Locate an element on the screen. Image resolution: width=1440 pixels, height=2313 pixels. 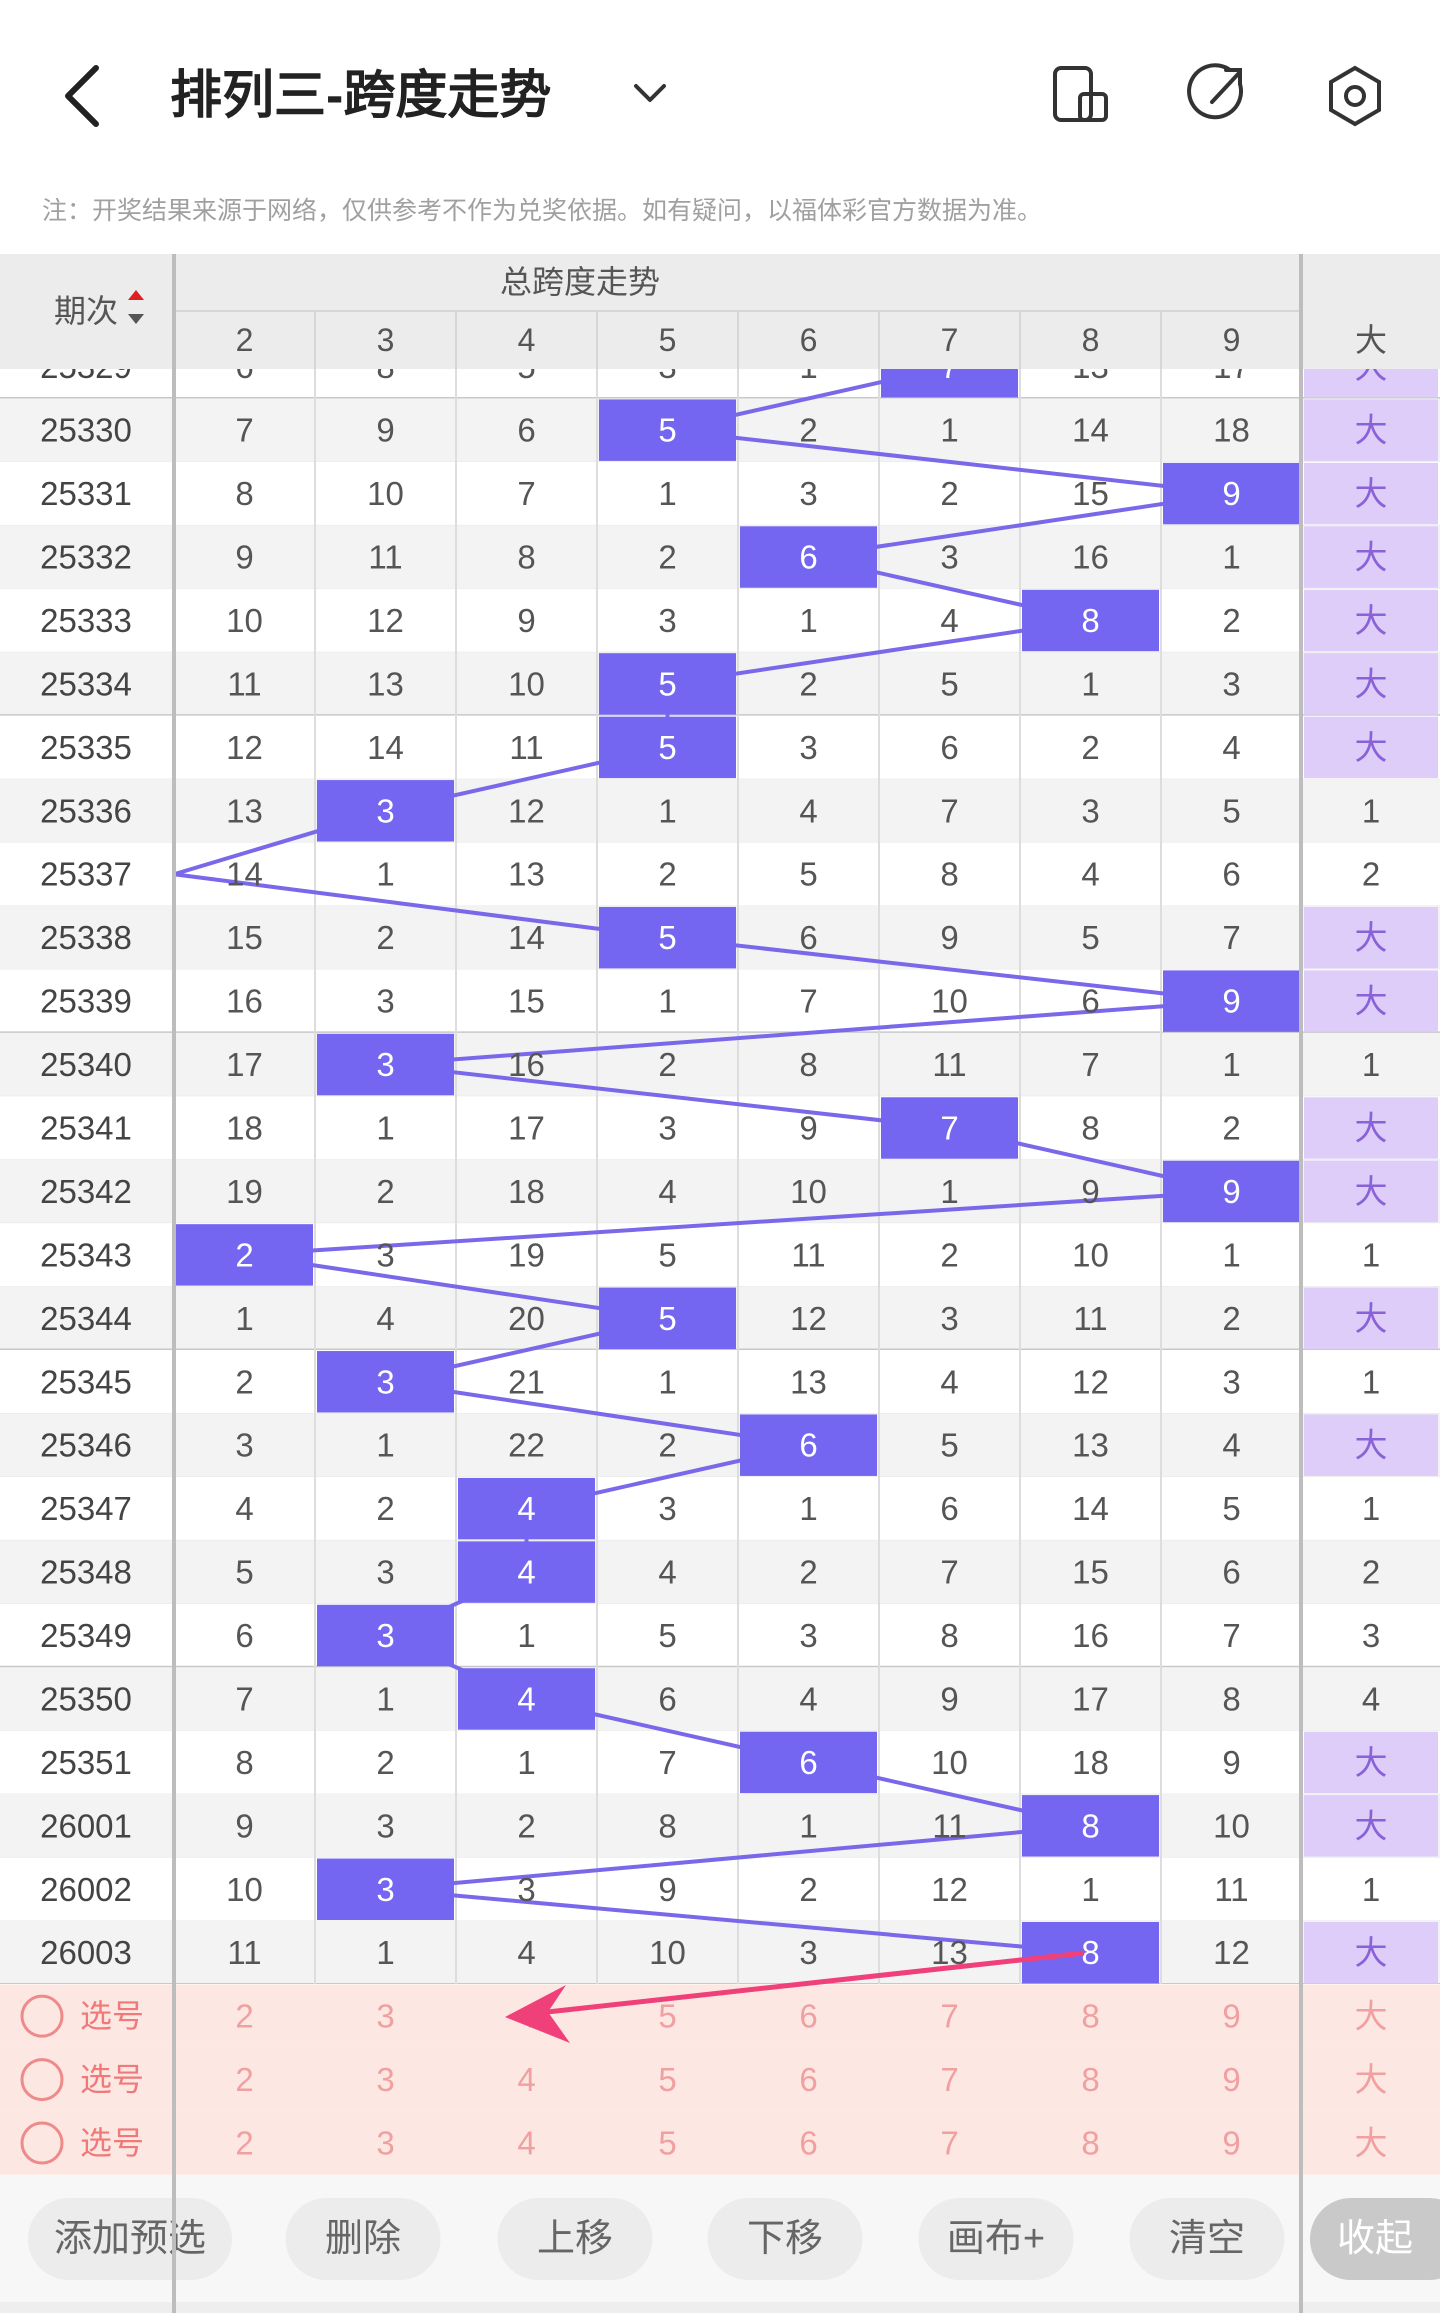
button-label: 添加预选 is located at coordinates (130, 2239).